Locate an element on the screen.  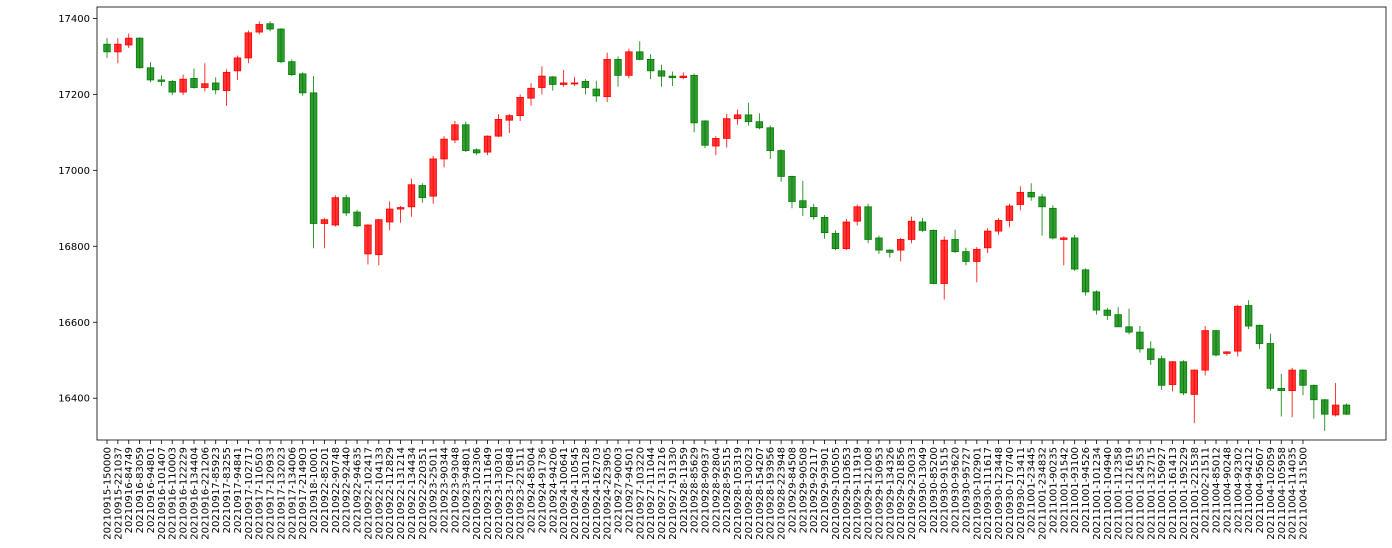
x-tick-label: 20211001-94526 is located at coordinates (1086, 490).